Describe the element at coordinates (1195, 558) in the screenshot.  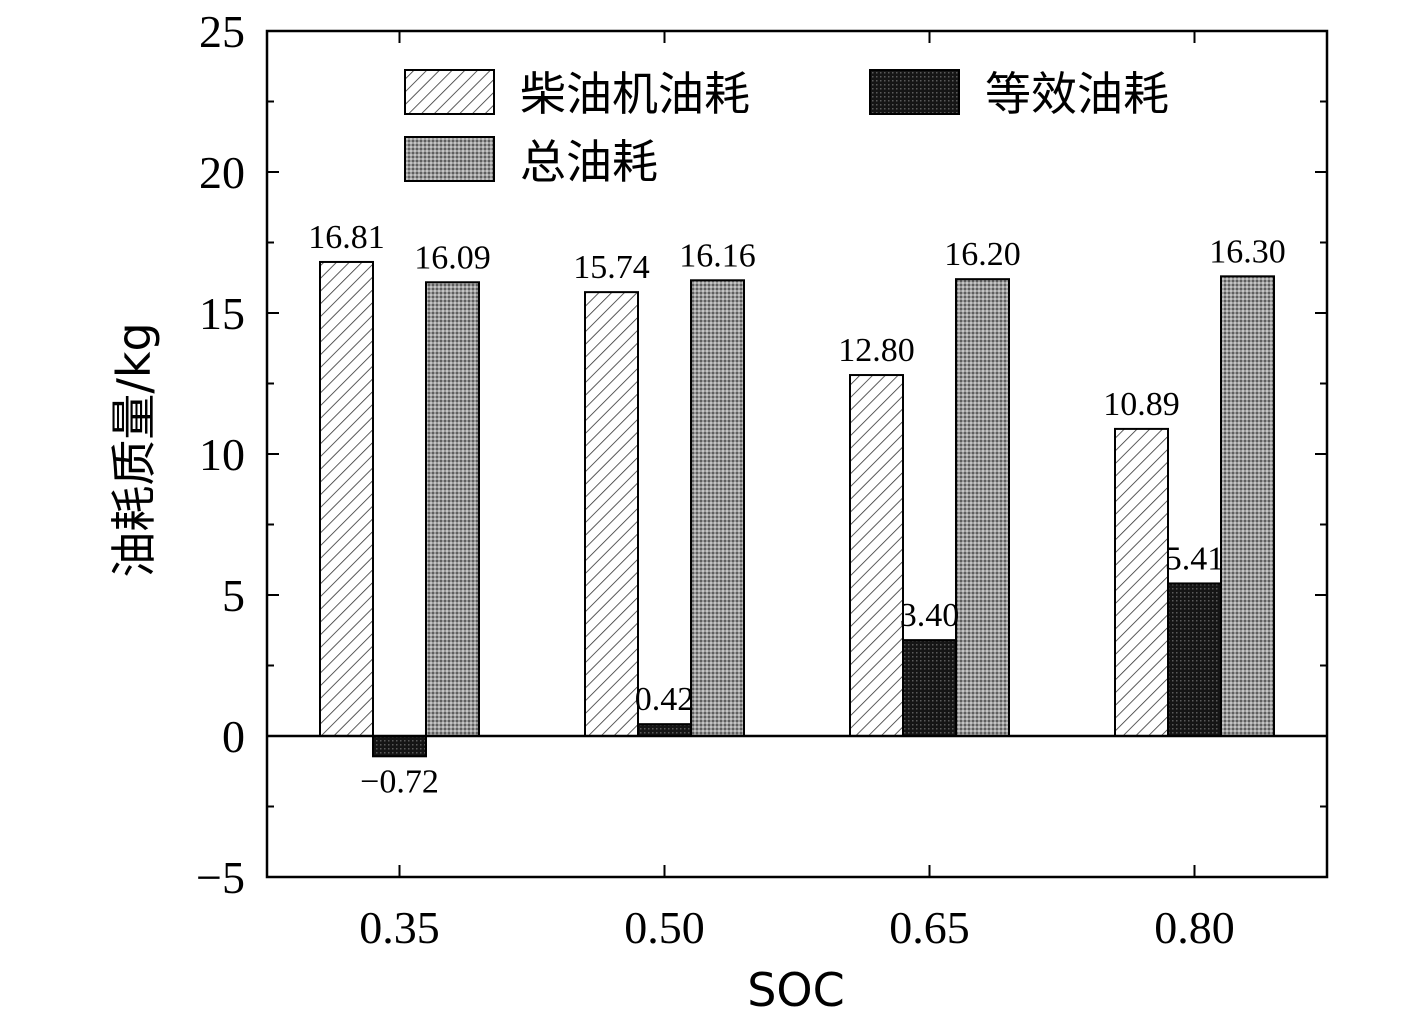
I see `data-label-series-2-cat-4: 5.41` at that location.